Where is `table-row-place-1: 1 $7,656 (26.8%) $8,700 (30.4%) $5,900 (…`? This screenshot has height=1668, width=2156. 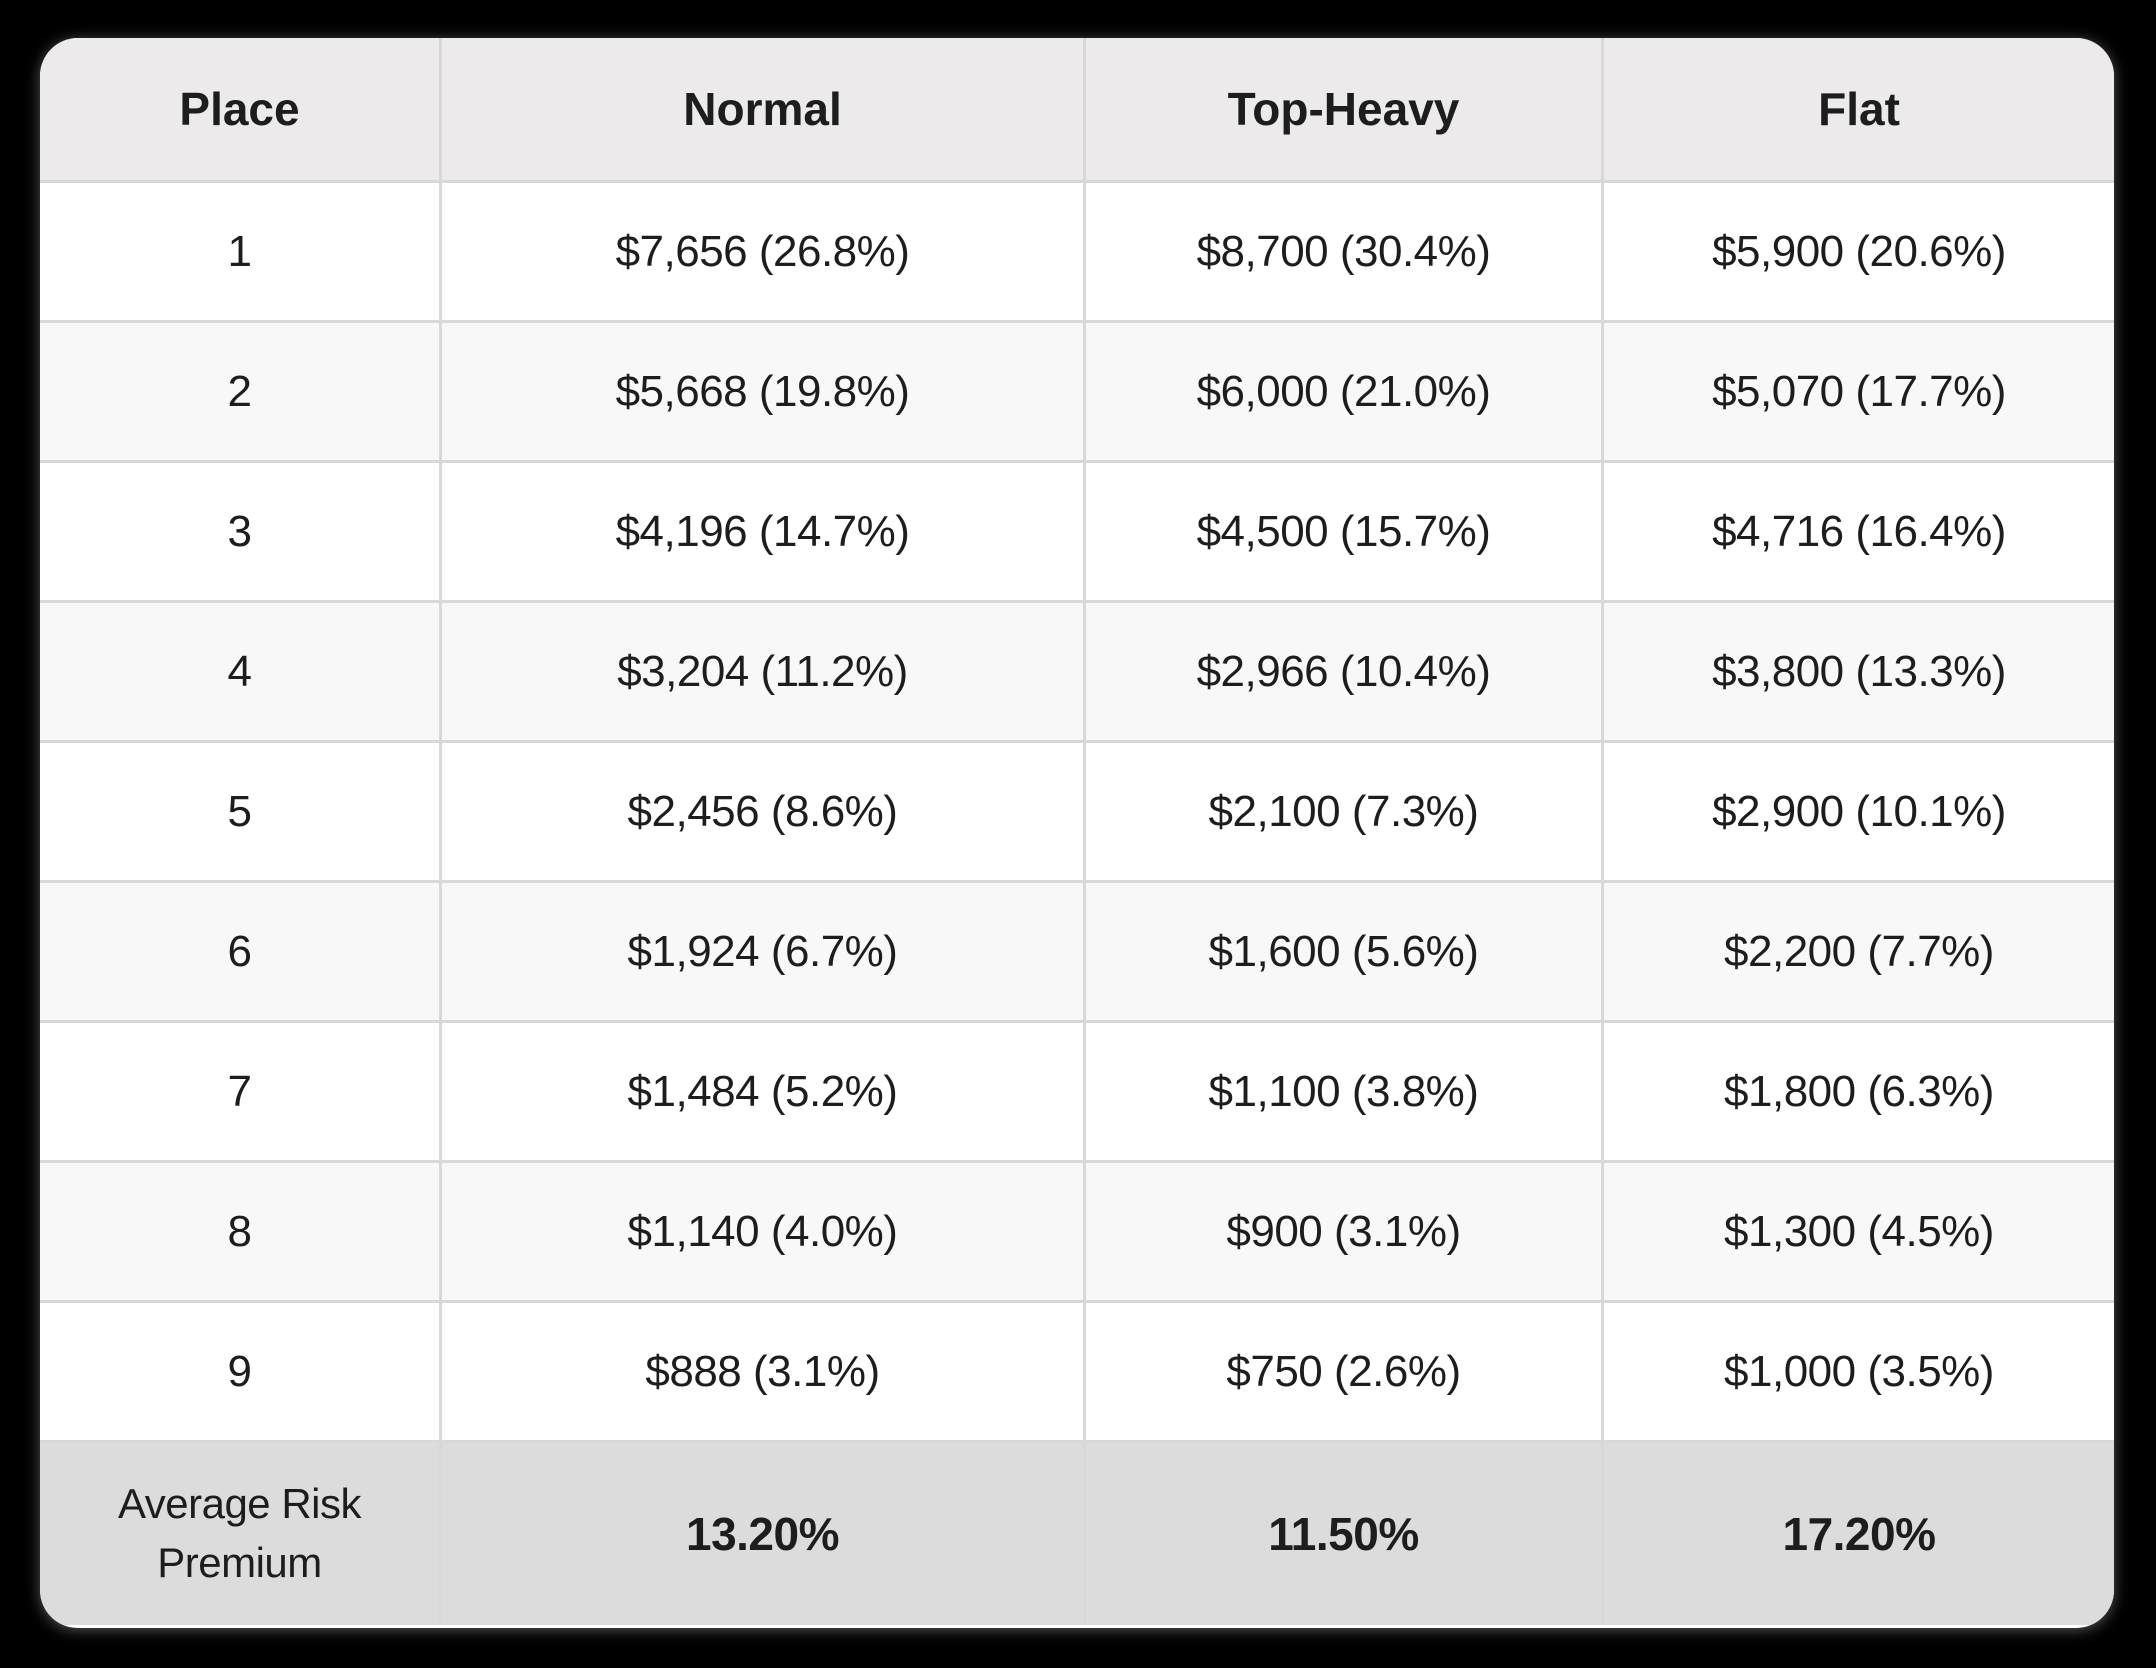 table-row-place-1: 1 $7,656 (26.8%) $8,700 (30.4%) $5,900 (… is located at coordinates (1077, 250).